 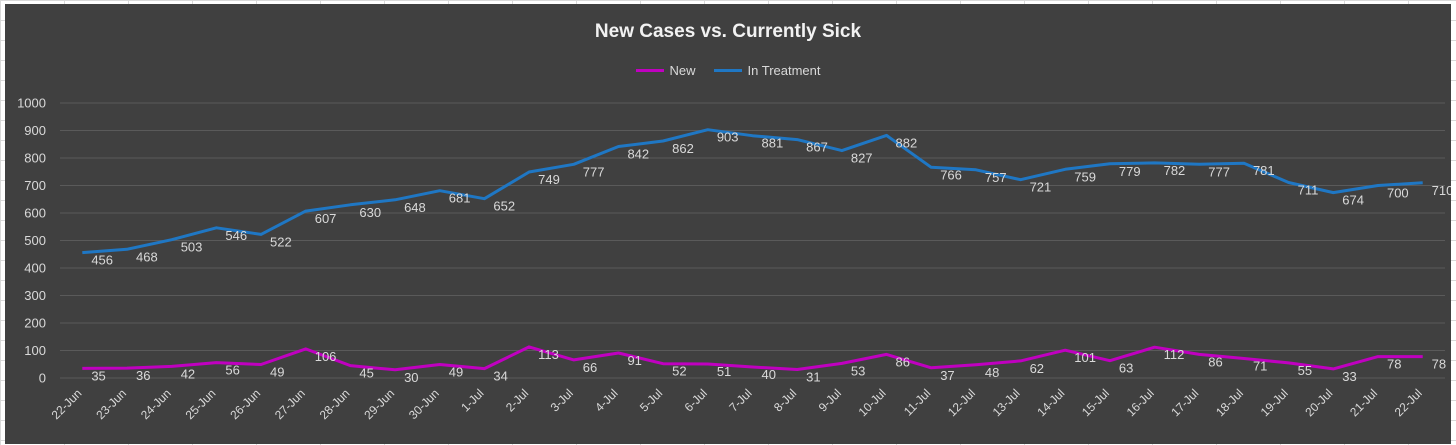 I want to click on y-tick-label: 800, so click(x=35, y=158).